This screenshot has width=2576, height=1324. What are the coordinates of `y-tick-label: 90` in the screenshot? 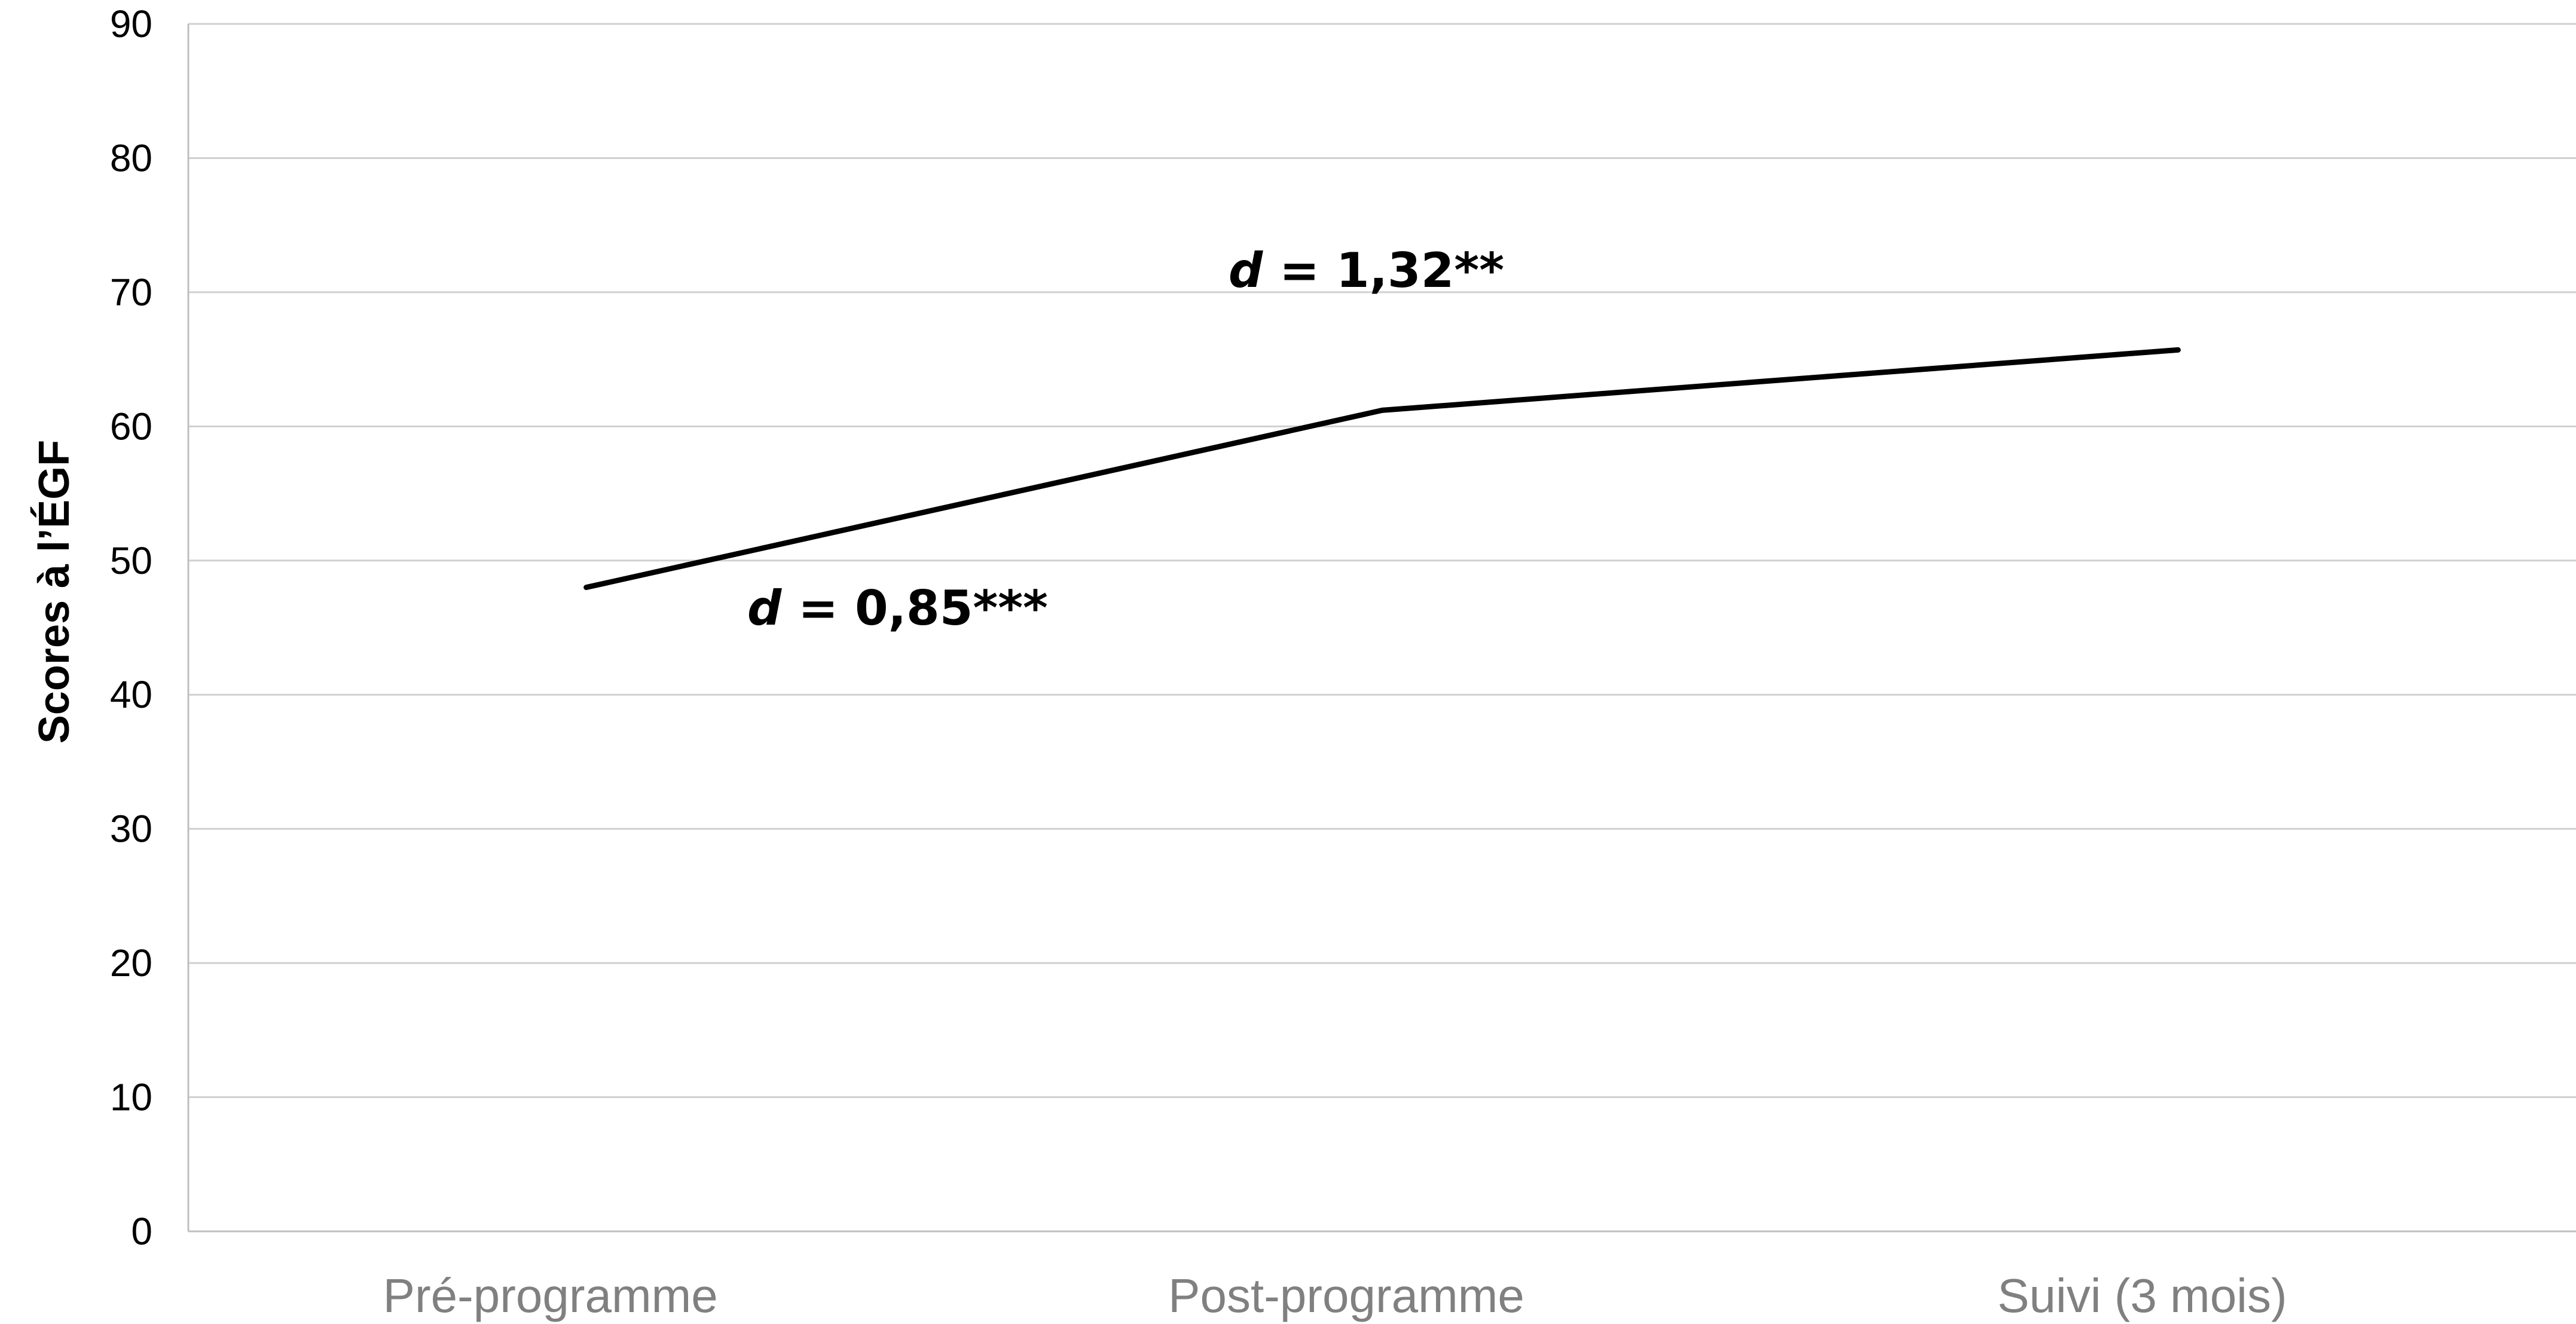 It's located at (131, 23).